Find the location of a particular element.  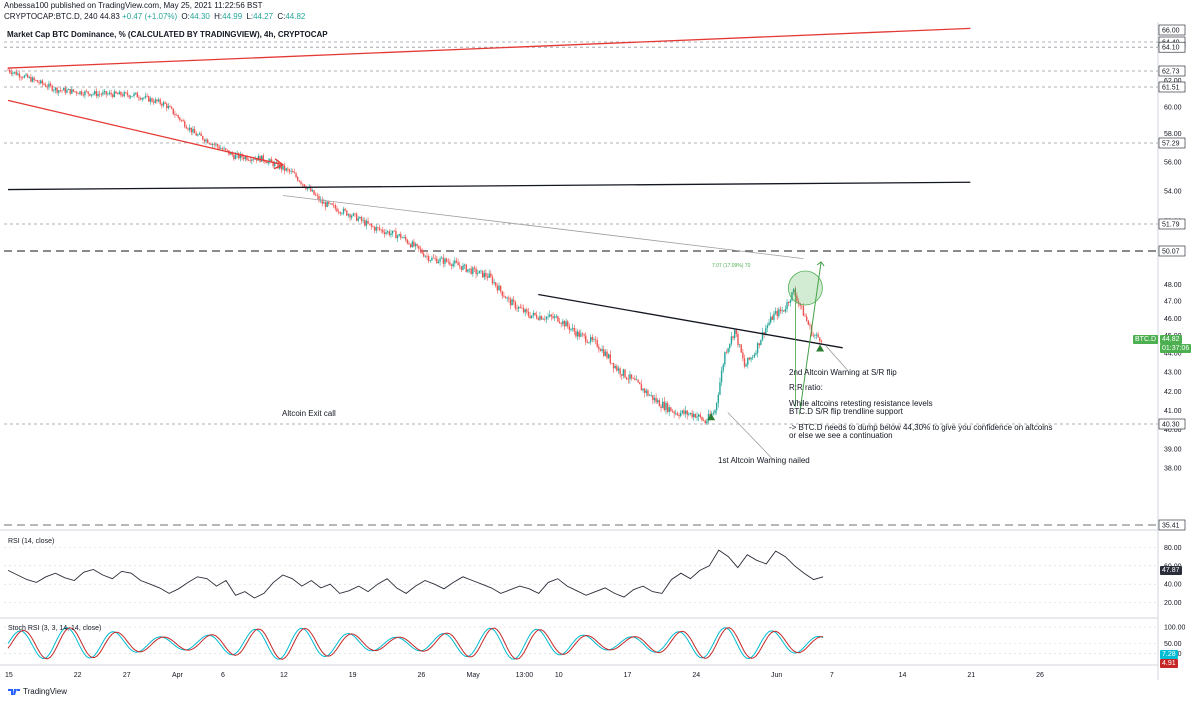

price-axis-tick-label: 39.00 is located at coordinates (1173, 449).